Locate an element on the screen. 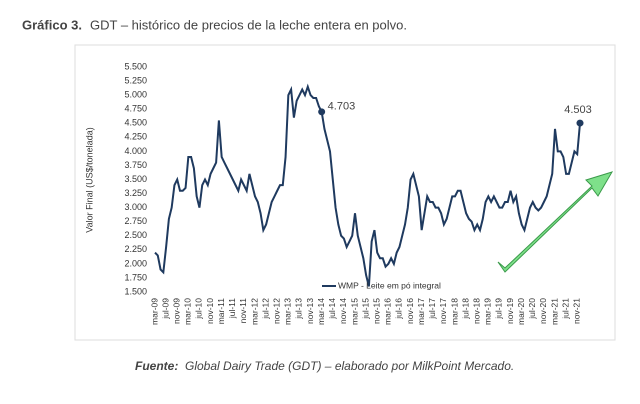  y-tick-label: 1.750 is located at coordinates (135, 277).